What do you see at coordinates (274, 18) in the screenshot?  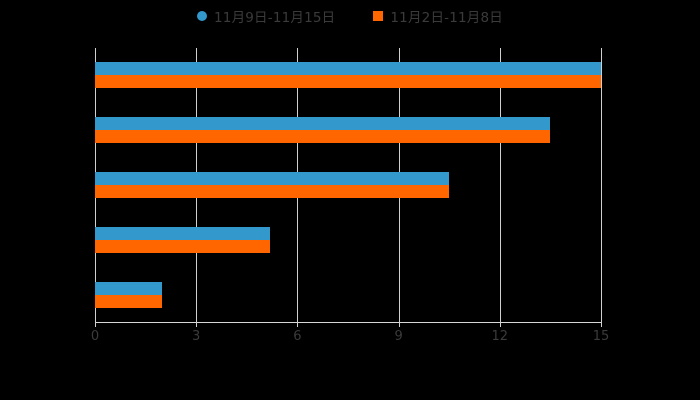 I see `legend-label: 11月9日-11月15日` at bounding box center [274, 18].